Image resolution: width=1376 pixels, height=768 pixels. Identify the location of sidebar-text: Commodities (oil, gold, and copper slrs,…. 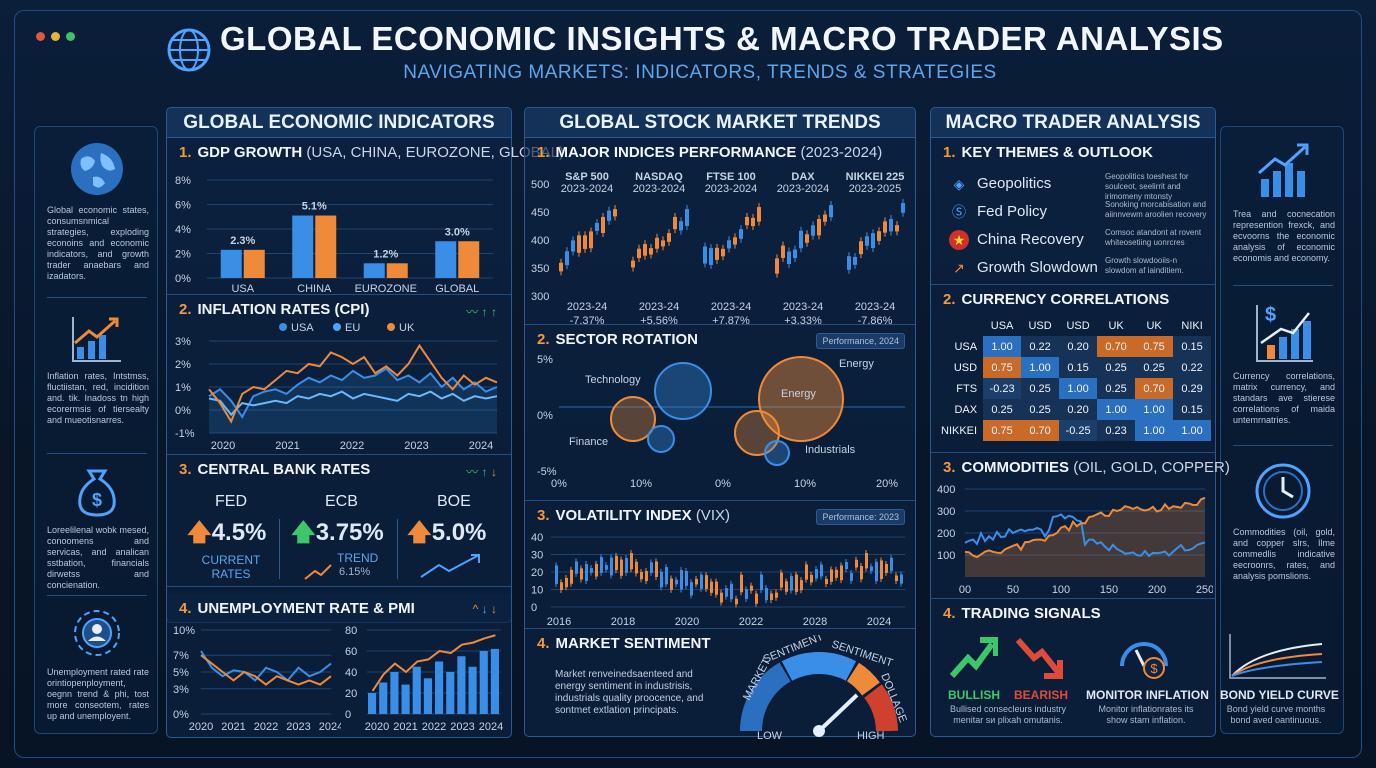
(1284, 554).